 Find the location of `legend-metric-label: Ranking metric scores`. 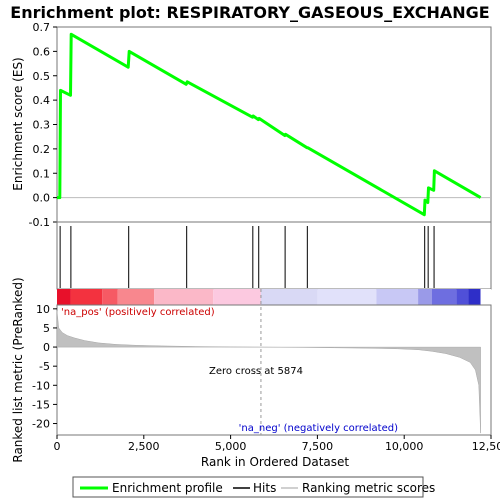

legend-metric-label: Ranking metric scores is located at coordinates (368, 488).